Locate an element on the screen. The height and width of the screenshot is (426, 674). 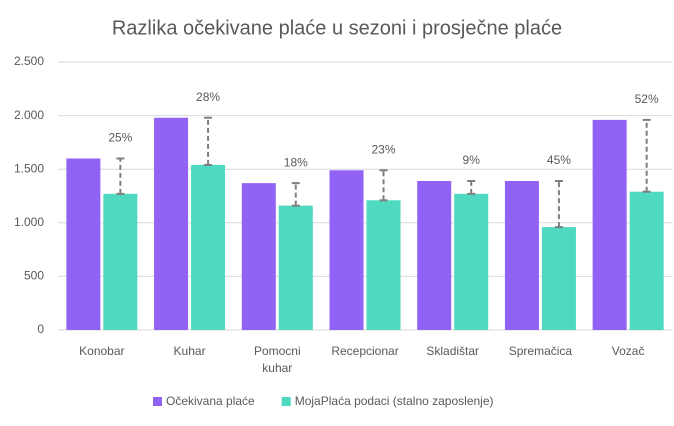
difference-label: 25% is located at coordinates (120, 138).